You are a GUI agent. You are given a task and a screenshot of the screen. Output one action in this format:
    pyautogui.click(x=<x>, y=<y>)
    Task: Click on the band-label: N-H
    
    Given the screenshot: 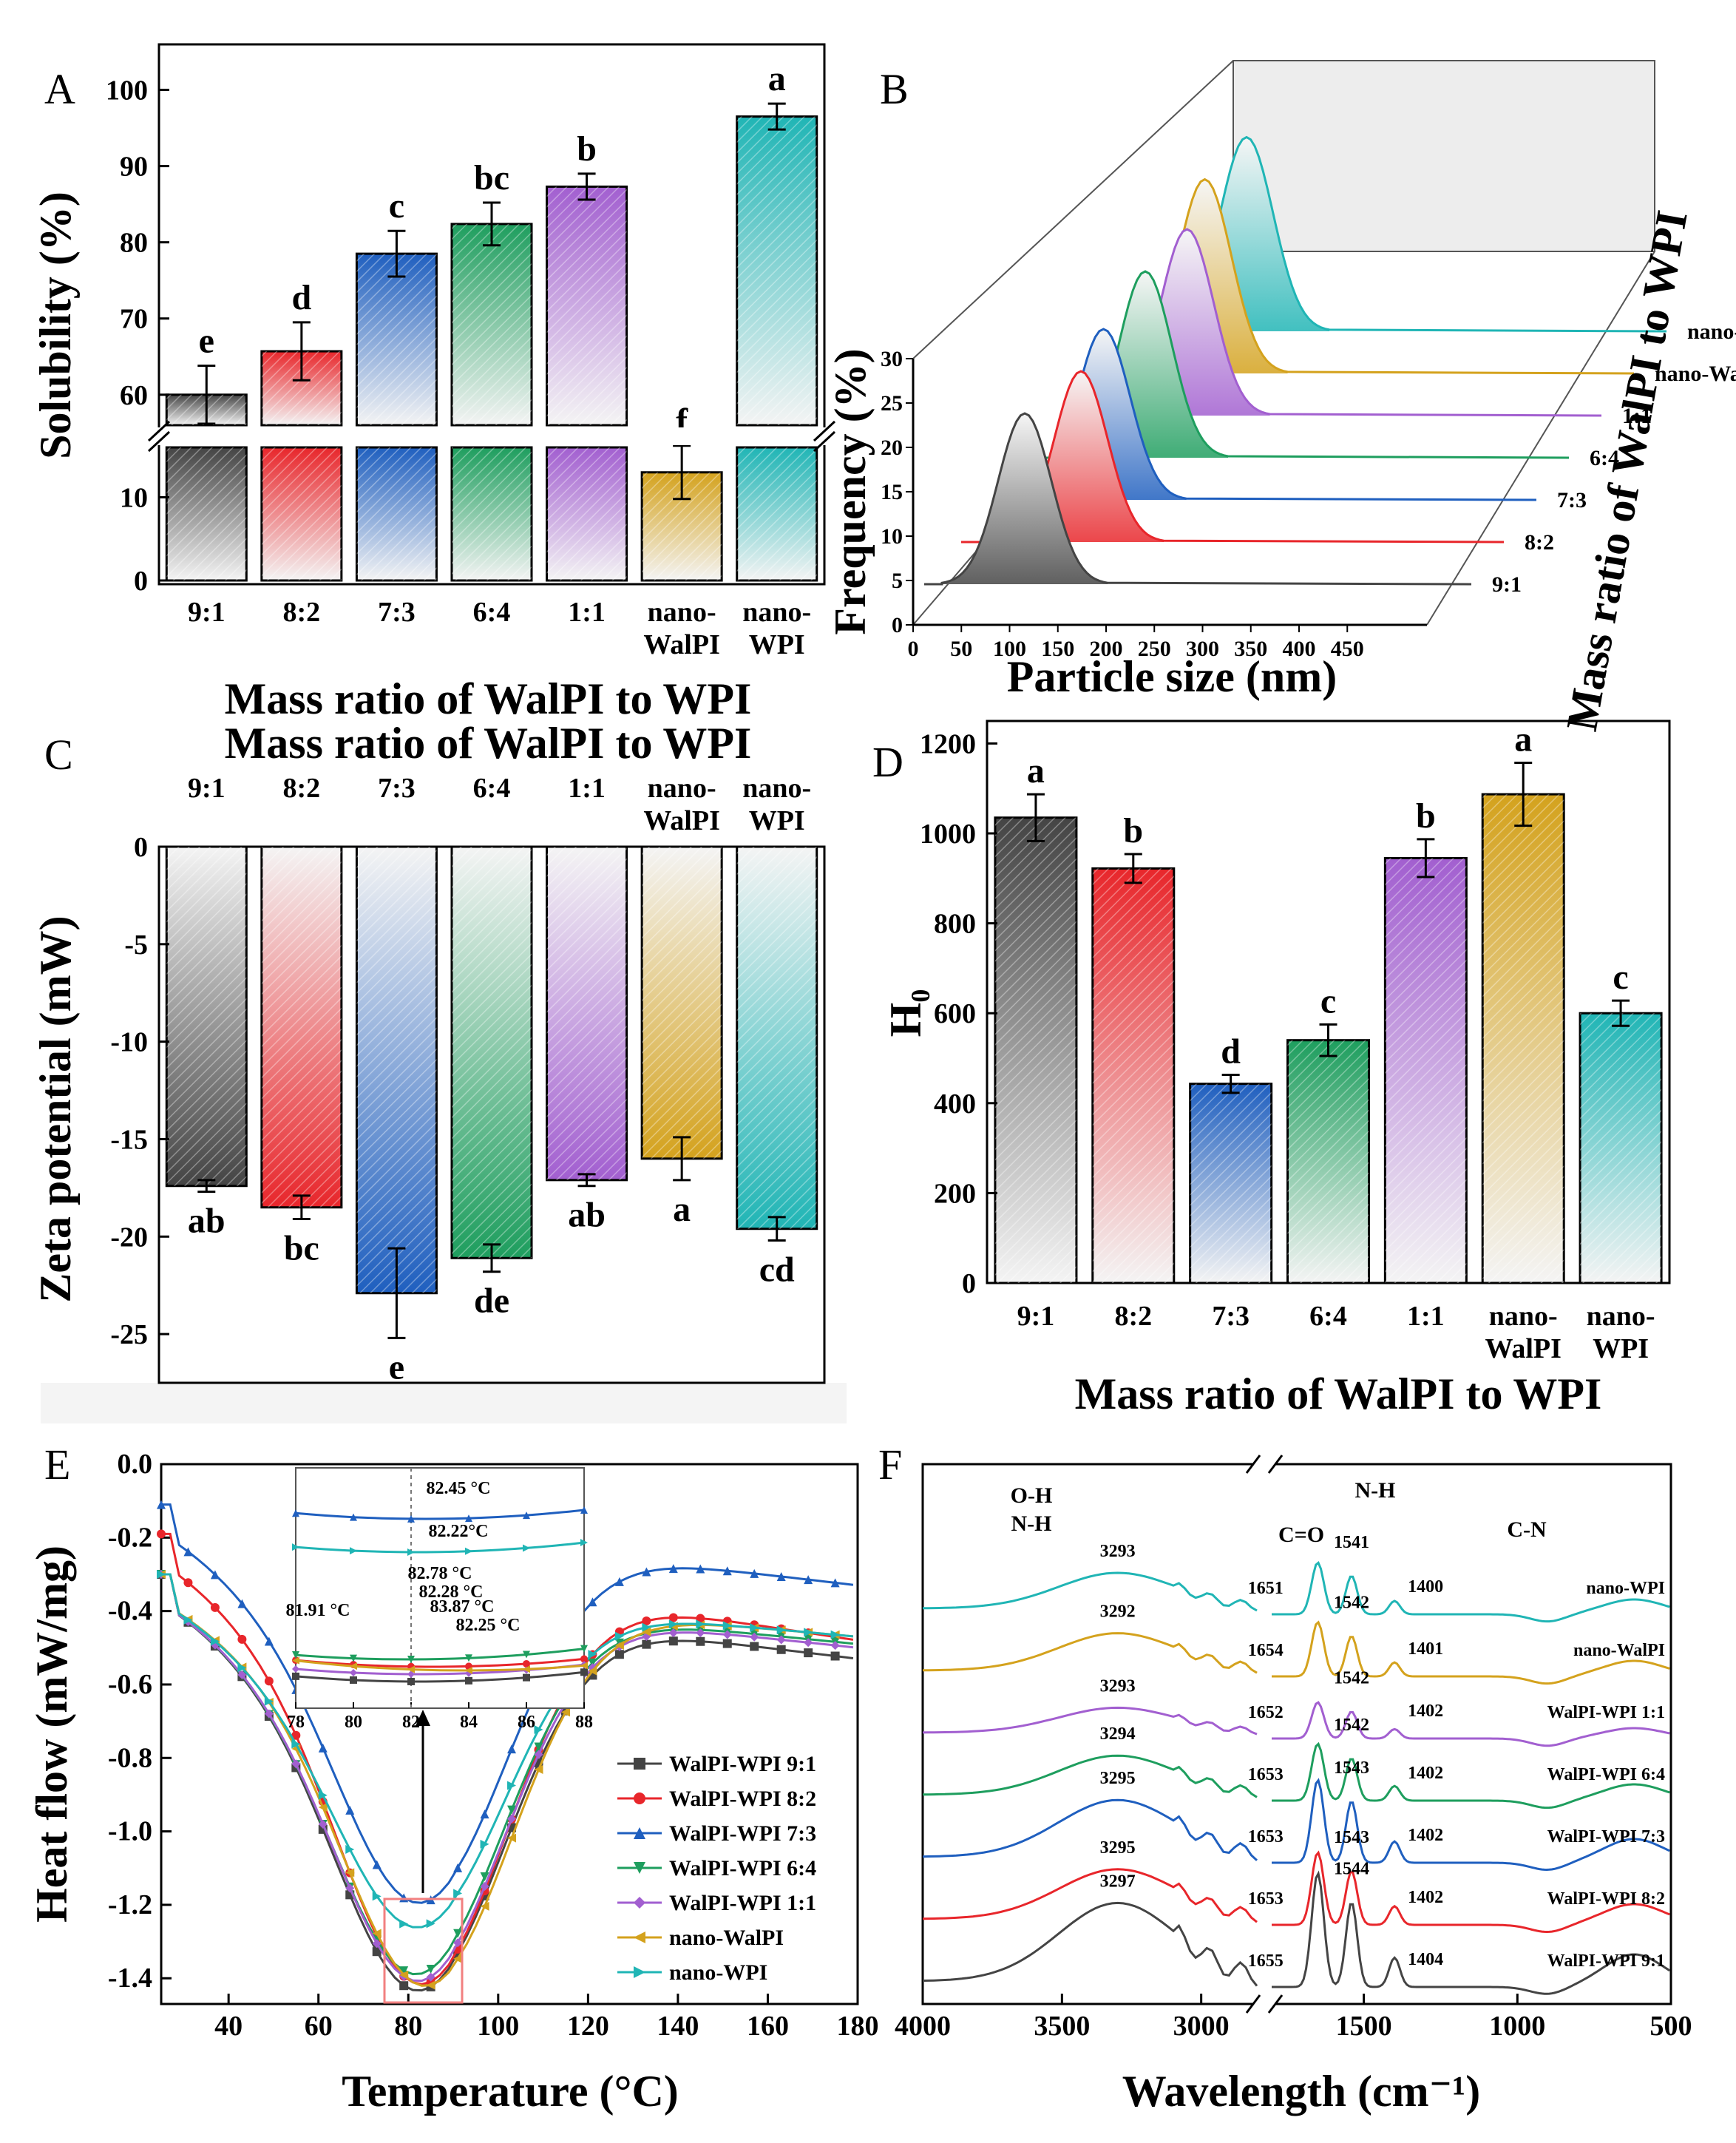 What is the action you would take?
    pyautogui.click(x=1031, y=1524)
    